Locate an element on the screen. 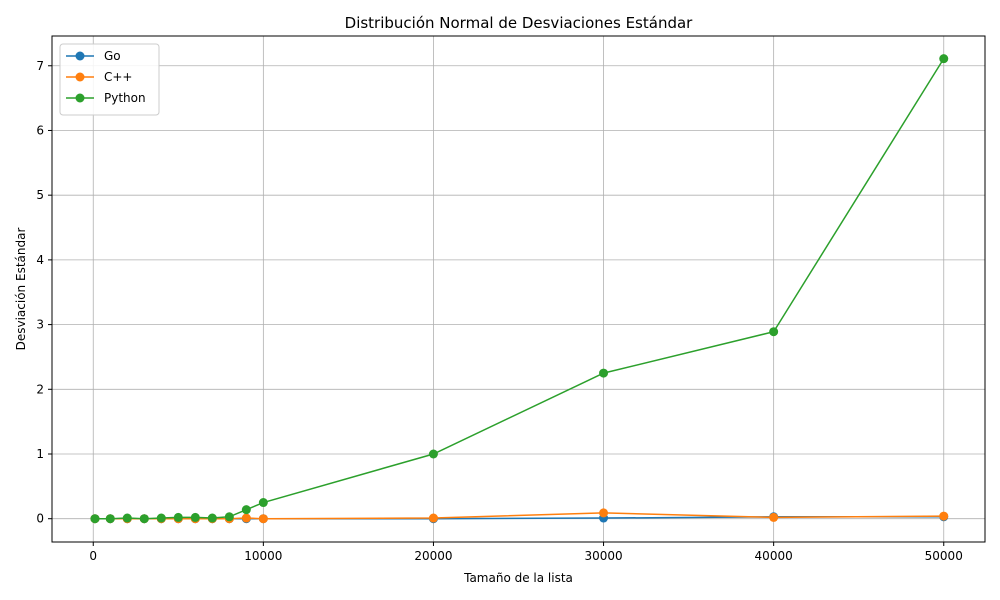  y-tick-label: 4 is located at coordinates (40, 260).